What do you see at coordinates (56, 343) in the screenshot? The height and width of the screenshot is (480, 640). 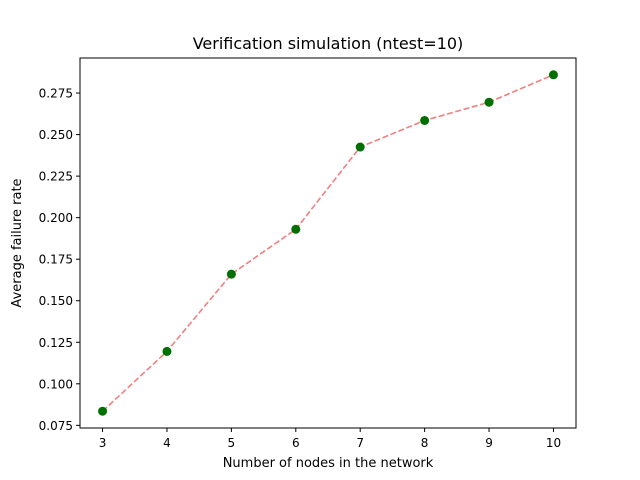 I see `y-tick-label: 0.125` at bounding box center [56, 343].